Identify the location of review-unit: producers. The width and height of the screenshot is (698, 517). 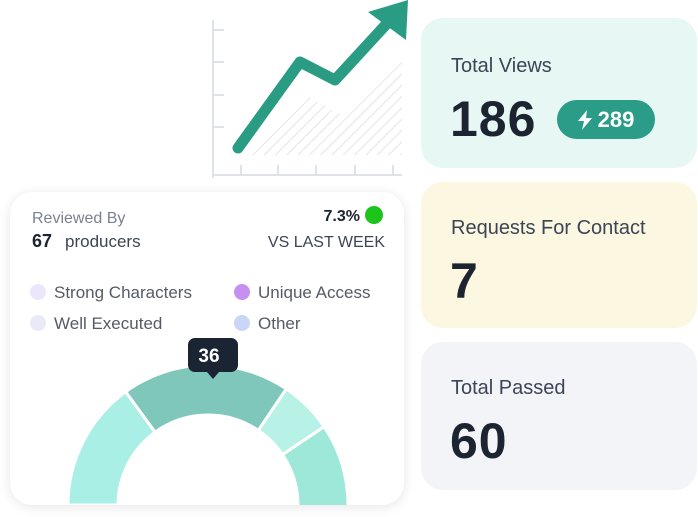
(103, 241).